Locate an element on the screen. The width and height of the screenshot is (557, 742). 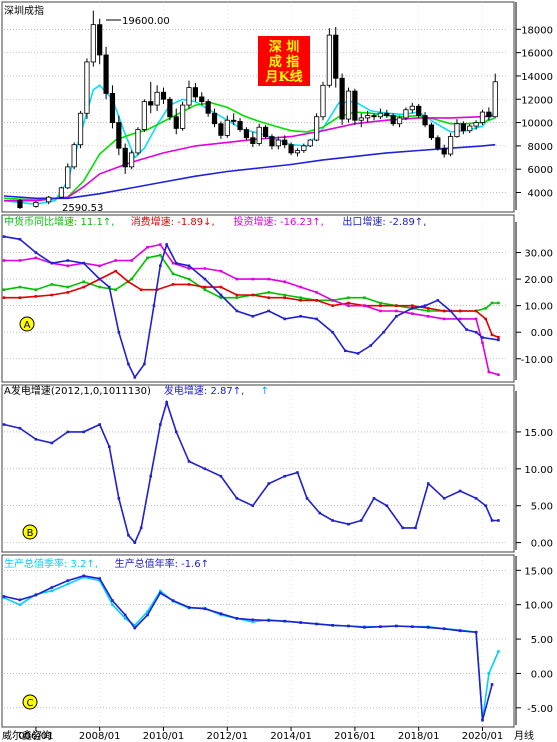
y-tick-label: 0.00 is located at coordinates (542, 333).